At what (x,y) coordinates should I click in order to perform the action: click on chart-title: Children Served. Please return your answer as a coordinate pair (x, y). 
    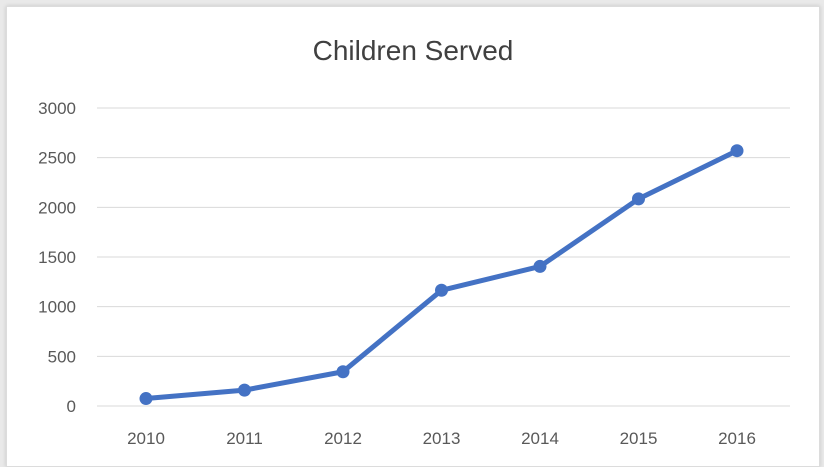
    Looking at the image, I should click on (413, 50).